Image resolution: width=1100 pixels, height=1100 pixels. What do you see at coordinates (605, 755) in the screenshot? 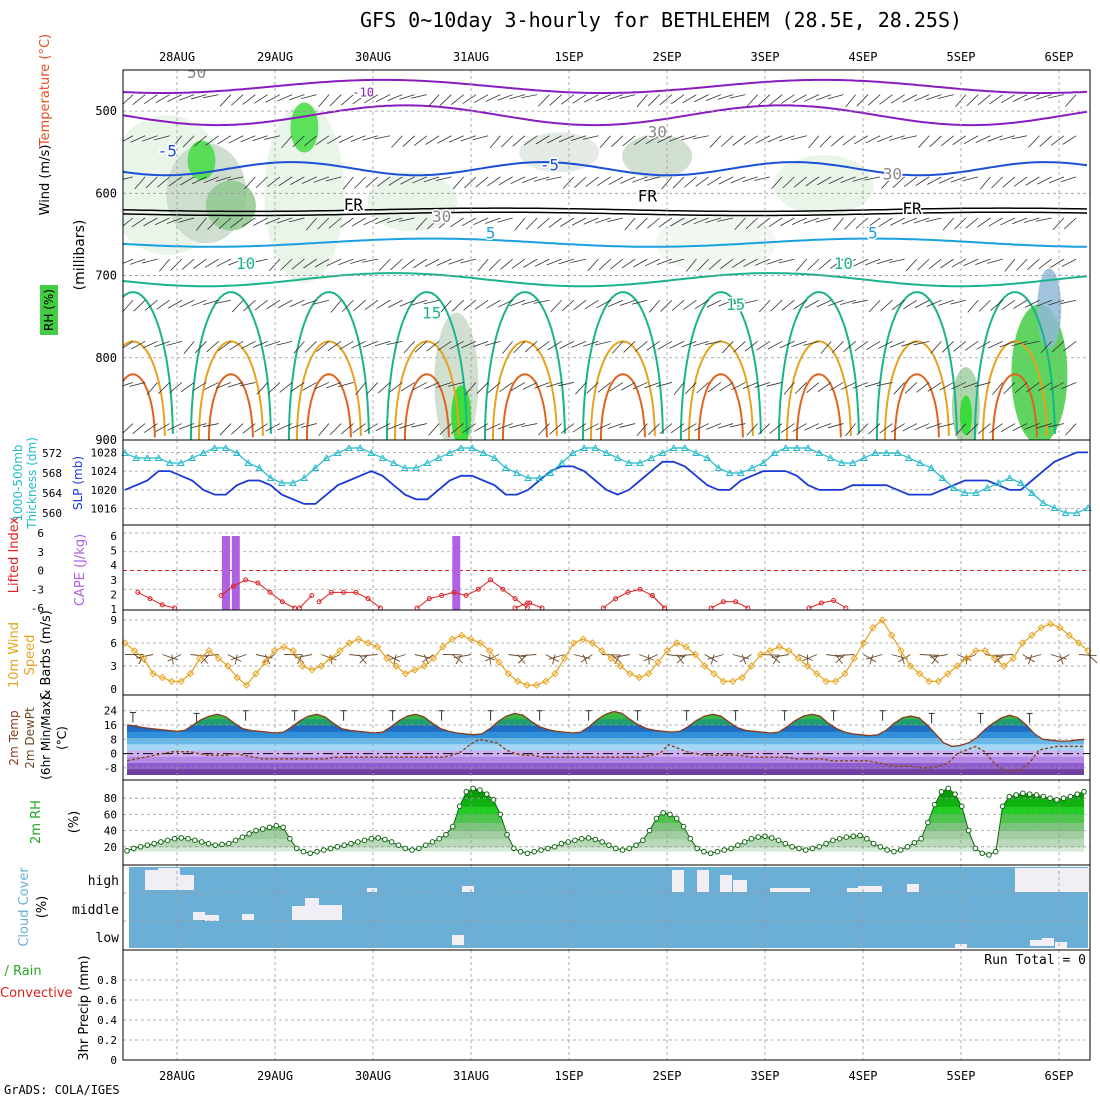
I see `dewpt-line` at bounding box center [605, 755].